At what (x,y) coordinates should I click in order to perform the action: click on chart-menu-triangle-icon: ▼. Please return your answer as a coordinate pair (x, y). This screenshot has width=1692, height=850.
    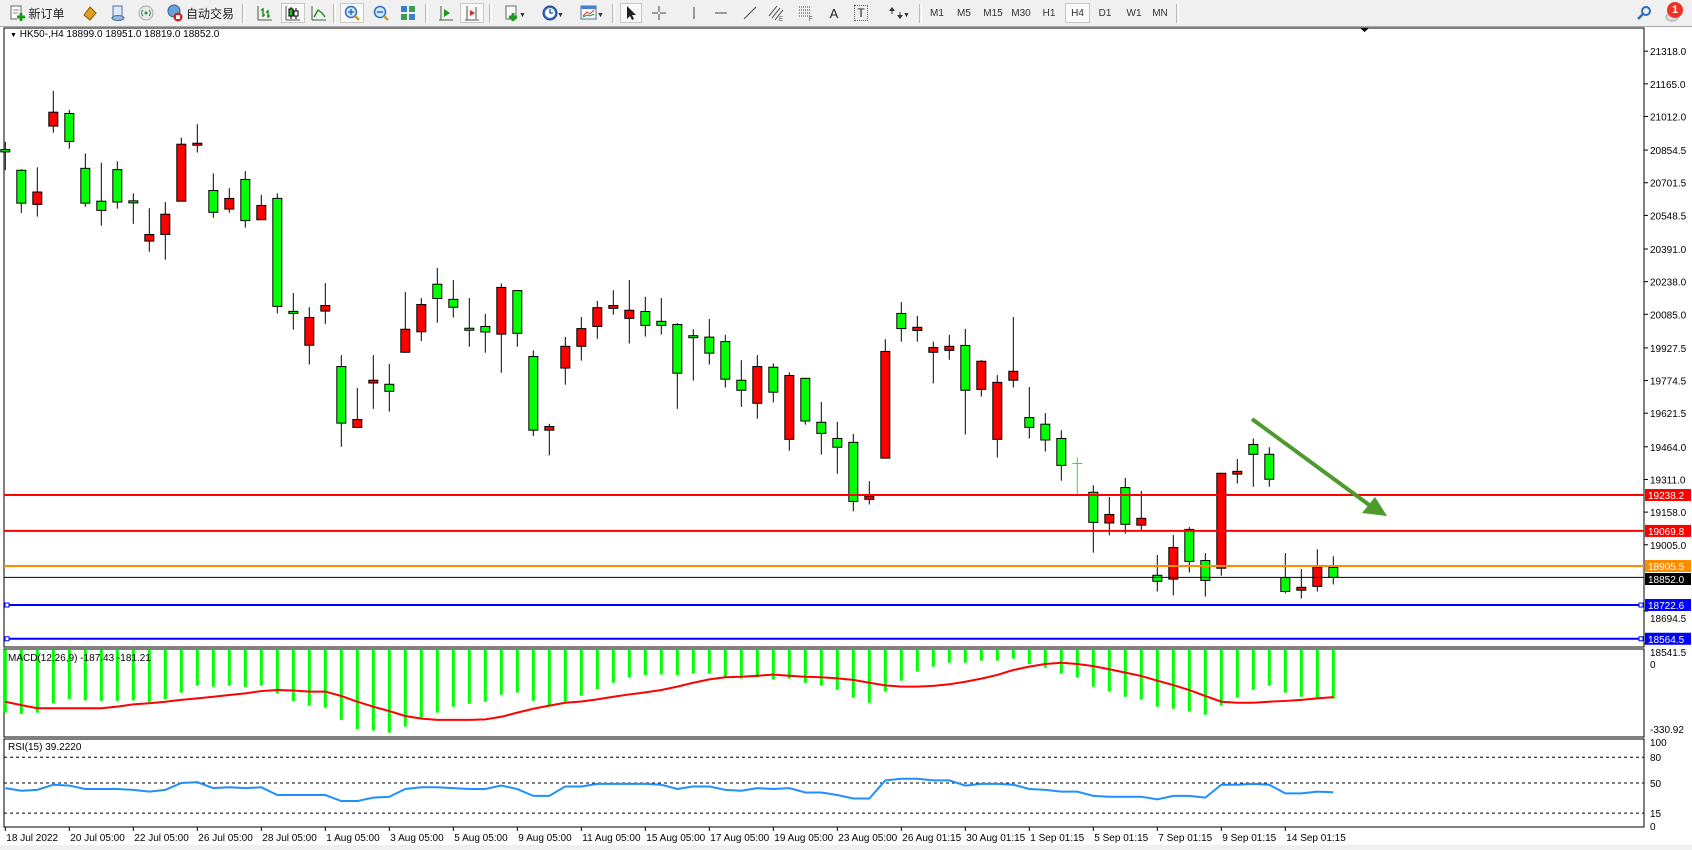
    Looking at the image, I should click on (13, 35).